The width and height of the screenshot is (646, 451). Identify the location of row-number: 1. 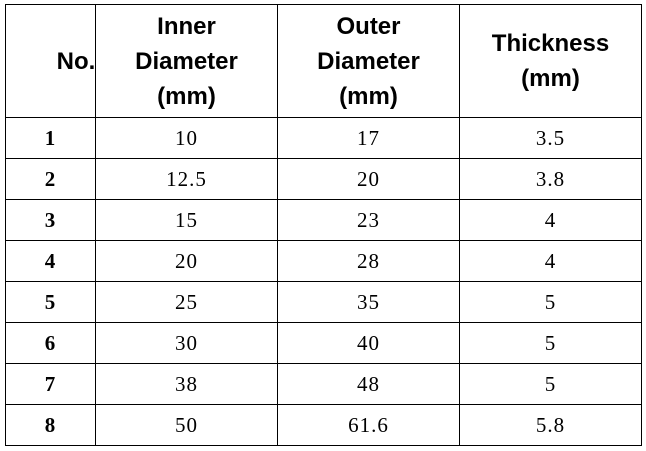
(50, 138).